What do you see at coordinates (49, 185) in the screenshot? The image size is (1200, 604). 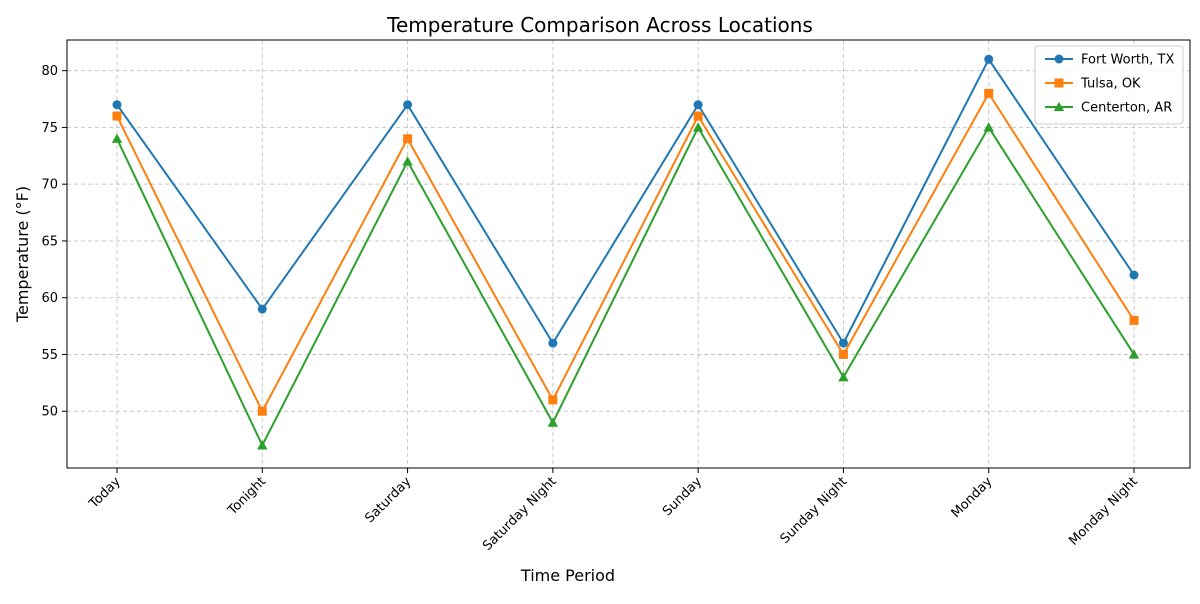 I see `y-tick-label: 70` at bounding box center [49, 185].